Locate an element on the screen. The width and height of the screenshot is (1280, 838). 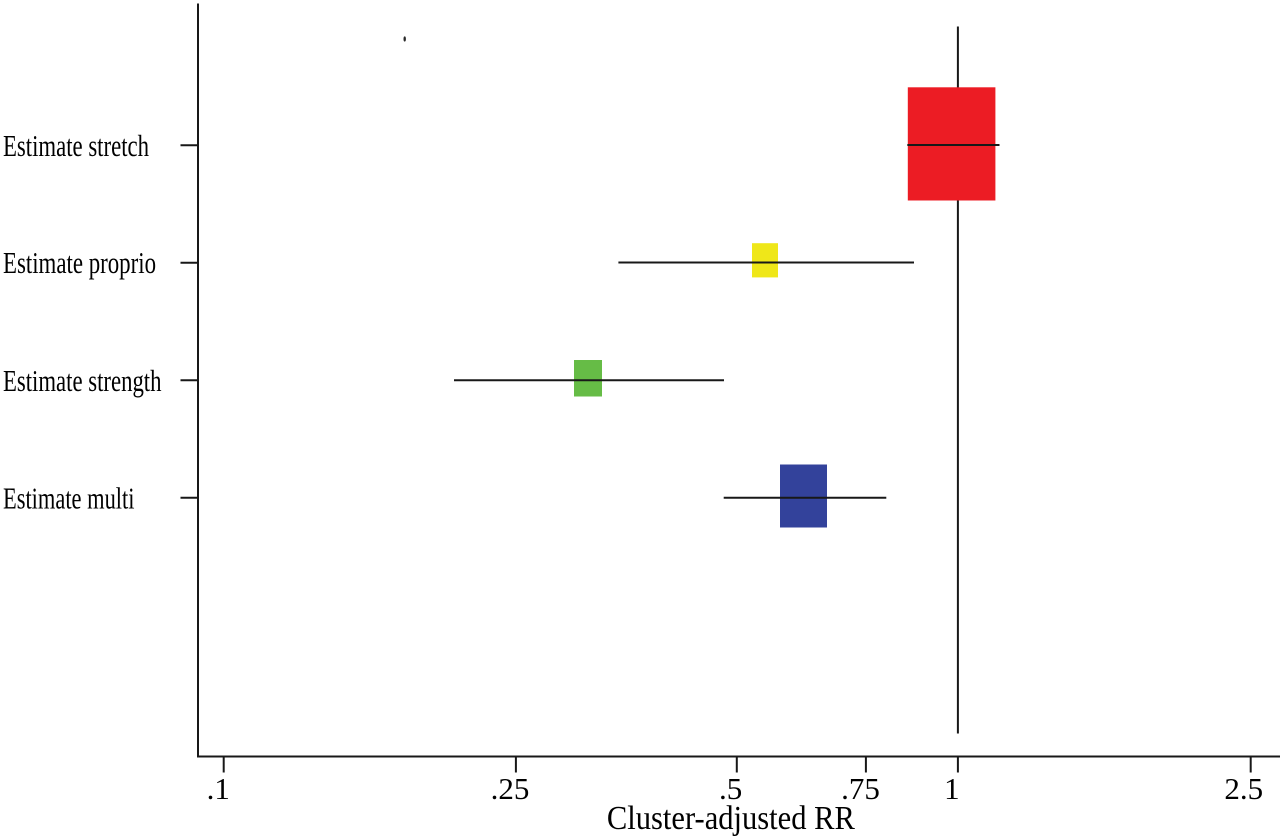
svg-text: Cluster-adjusted RR is located at coordinates (731, 818).